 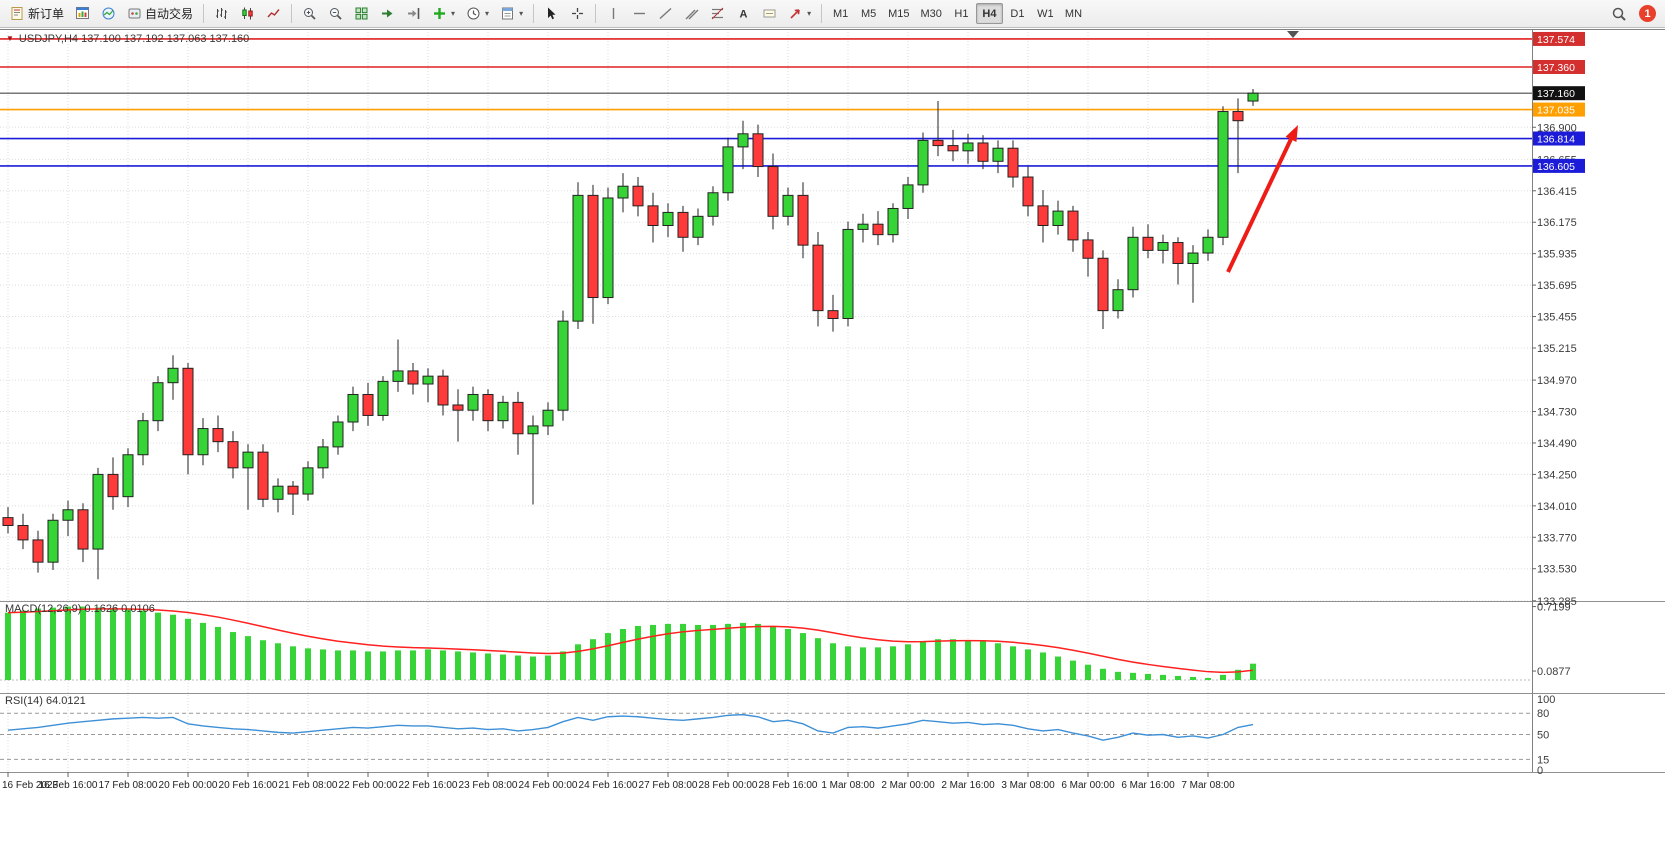 I want to click on rsi-panel: 100 80 50 150, so click(x=777, y=735).